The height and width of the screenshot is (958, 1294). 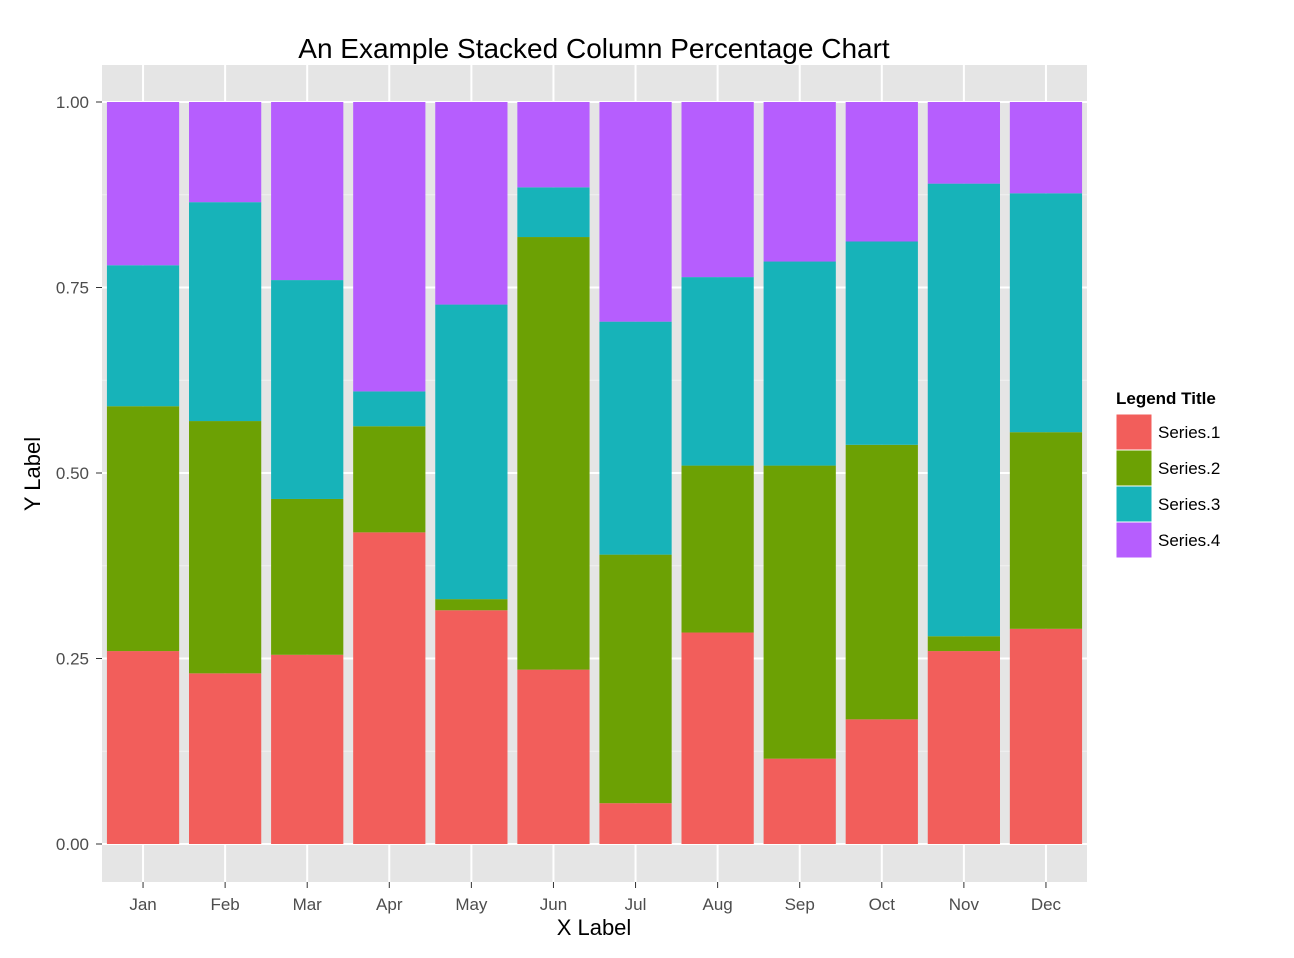 I want to click on legend-label-series-1: Series.1, so click(x=1189, y=432).